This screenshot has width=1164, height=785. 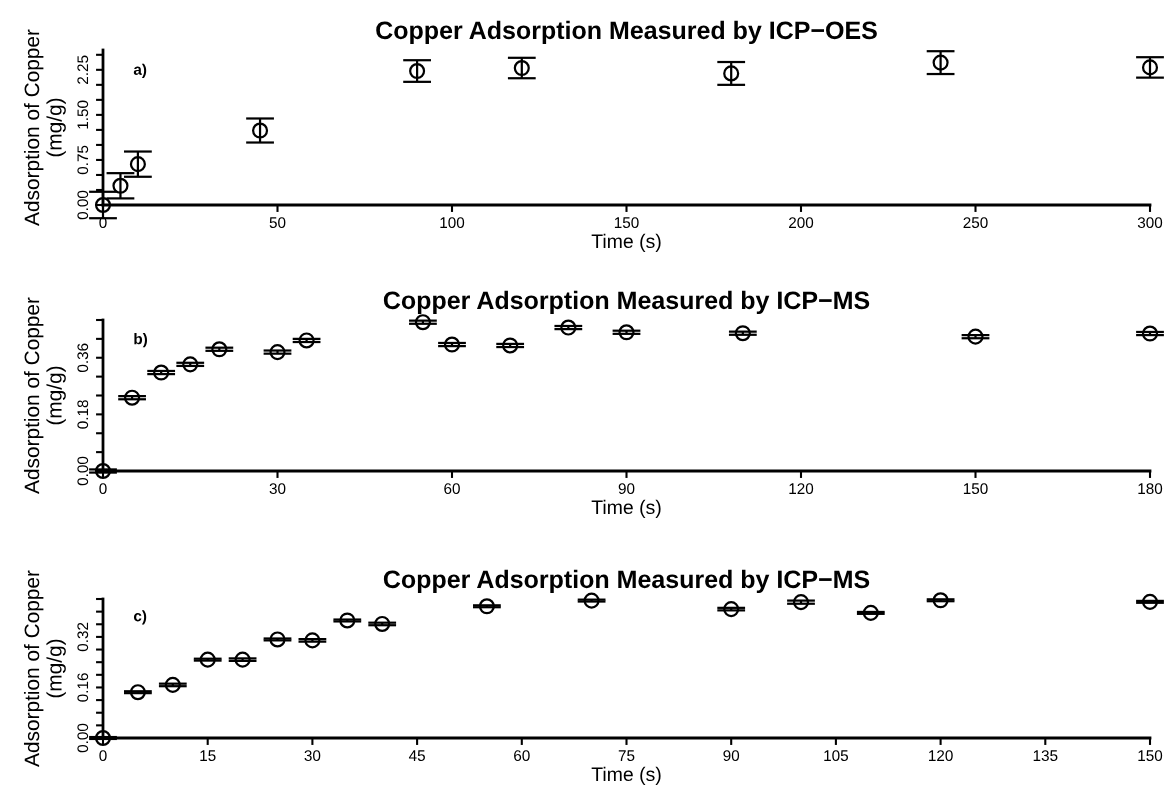 I want to click on x-tick-label: 75, so click(x=626, y=756).